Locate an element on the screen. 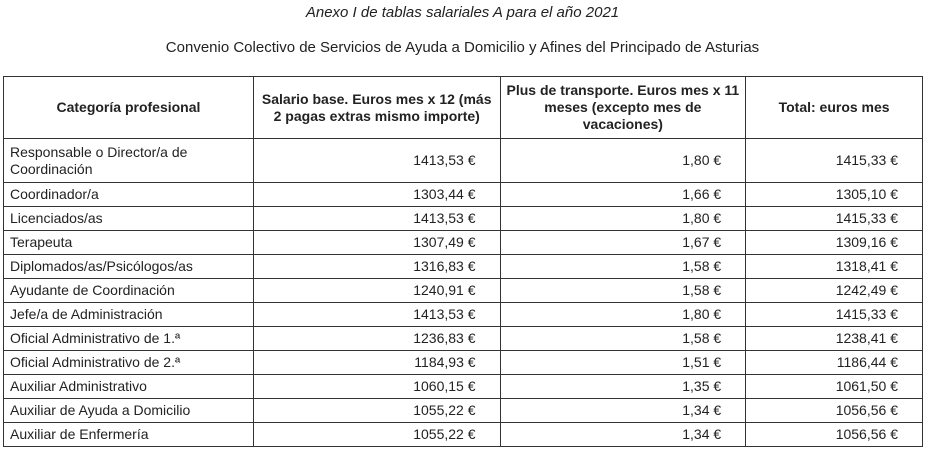  table-row: Coordinador/a 1303,44 €1,66 €1305,10 € is located at coordinates (463, 194).